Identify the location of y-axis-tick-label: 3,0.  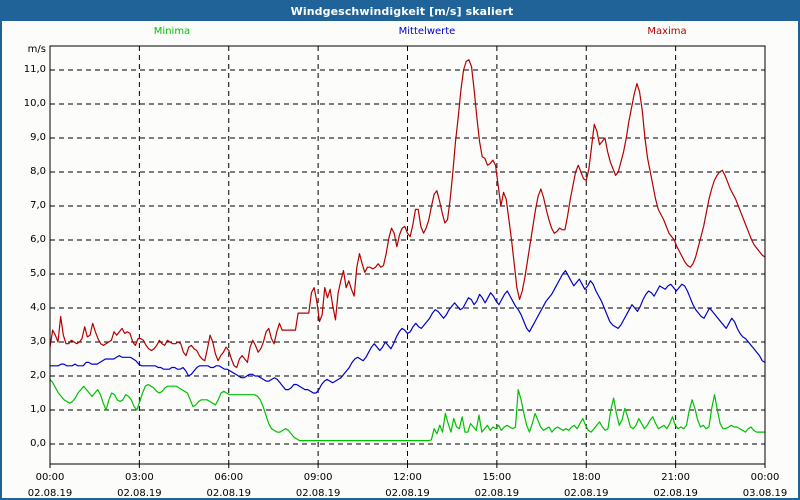
(38, 341).